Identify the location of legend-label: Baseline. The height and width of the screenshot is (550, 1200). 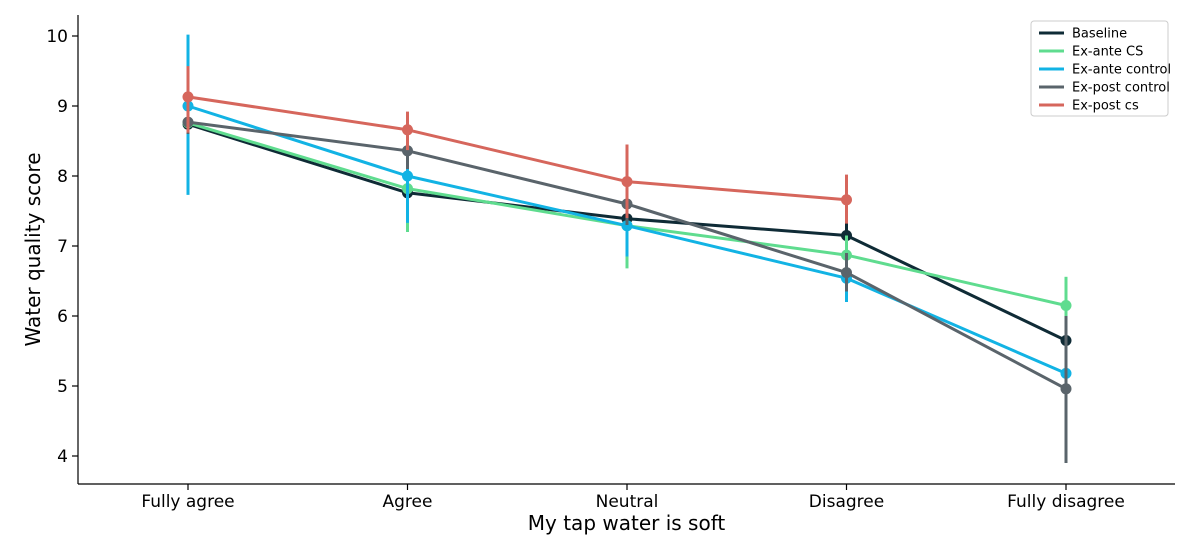
(1099, 34).